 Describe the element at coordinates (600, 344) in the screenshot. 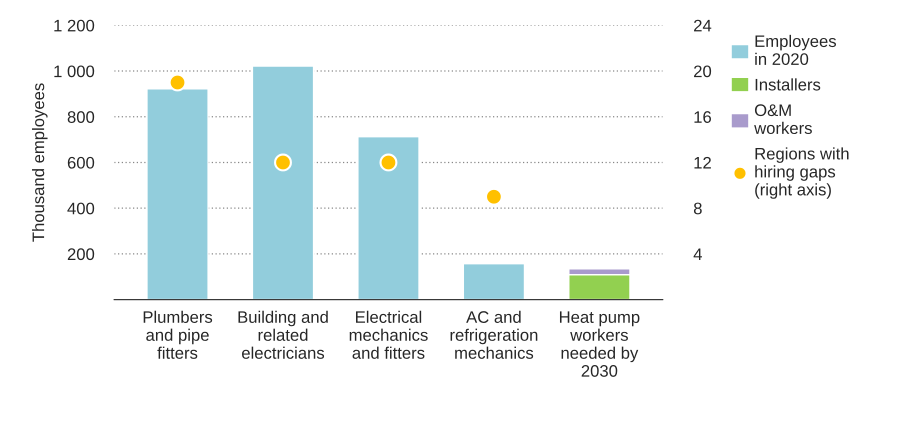

I see `x-tick-label: Heat pump workers needed by 2030` at that location.